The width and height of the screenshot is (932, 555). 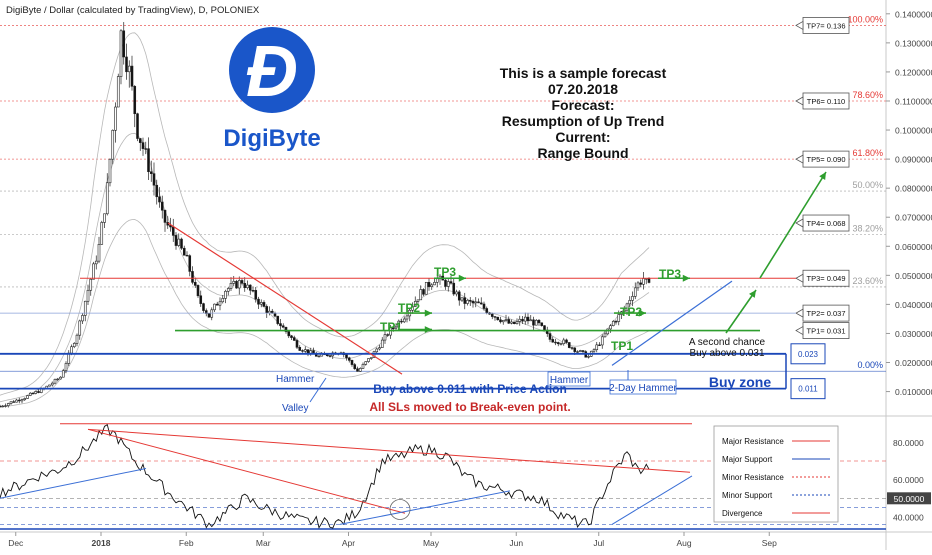 What do you see at coordinates (867, 153) in the screenshot?
I see `fib-level-label: 61.80%` at bounding box center [867, 153].